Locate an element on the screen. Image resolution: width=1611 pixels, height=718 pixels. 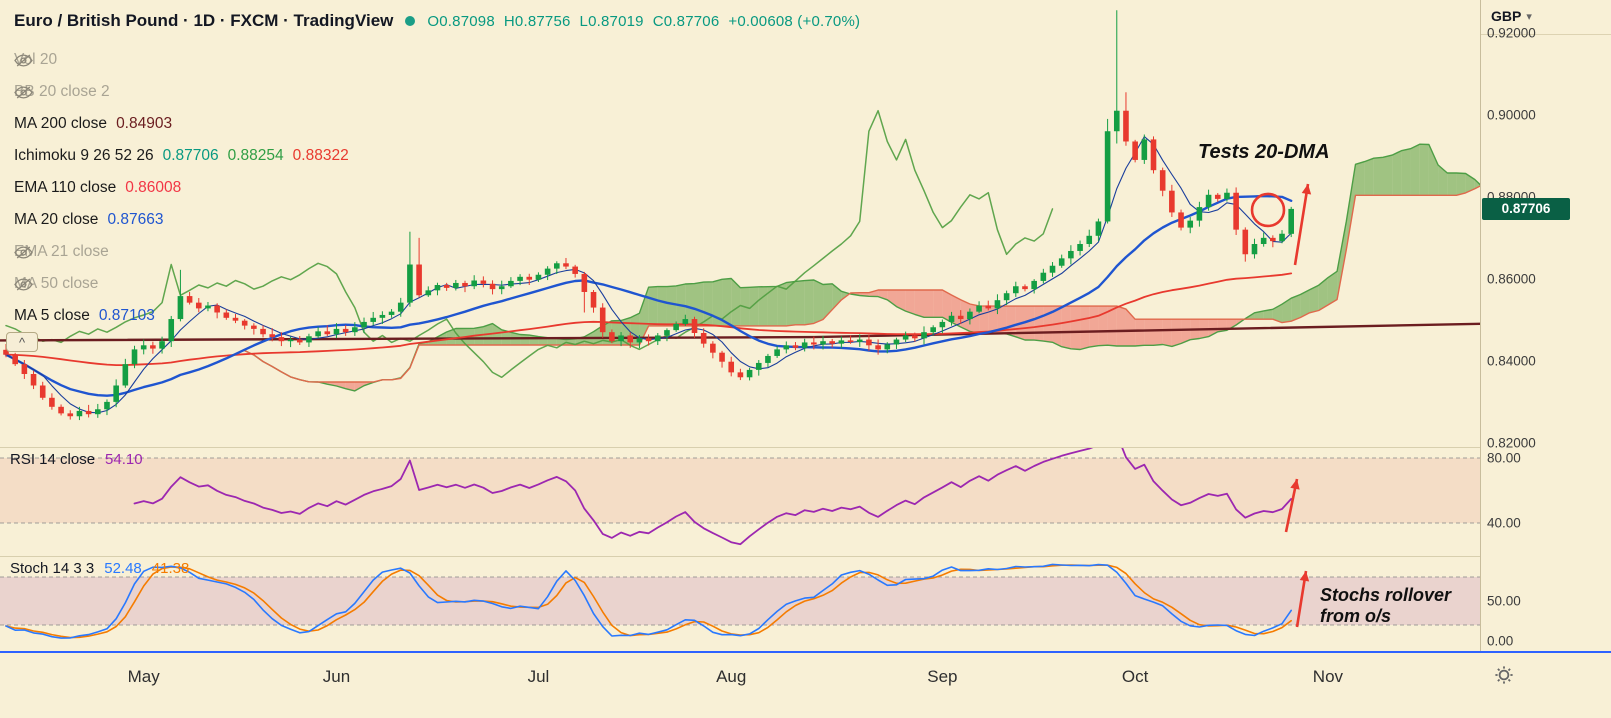
price-tick: 0.84000 is located at coordinates (1511, 361).